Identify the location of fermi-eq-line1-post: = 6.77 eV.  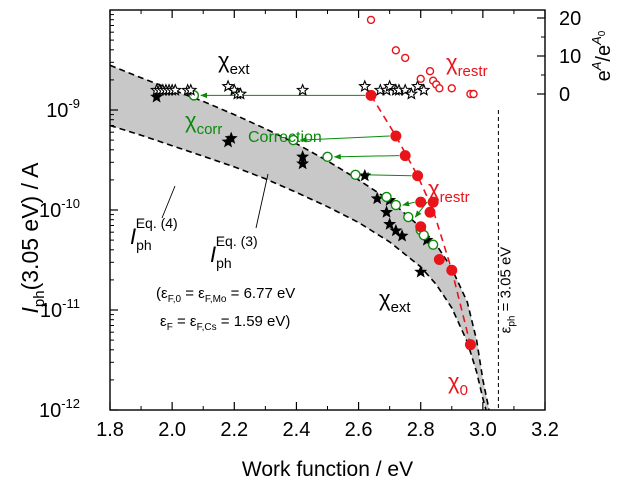
(261, 293).